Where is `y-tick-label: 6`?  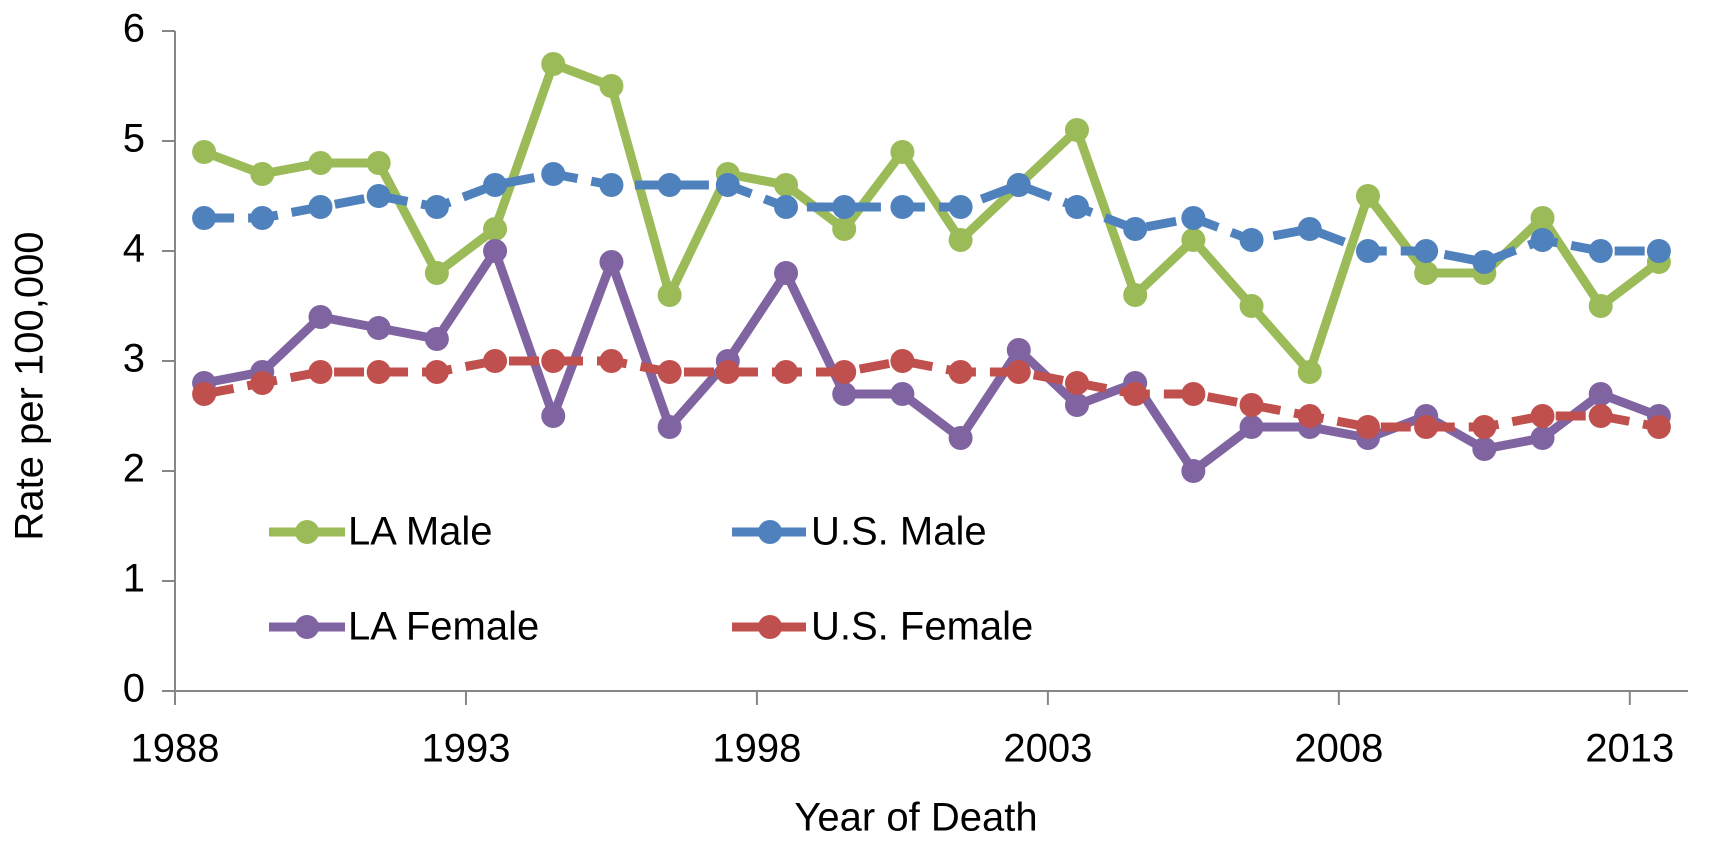
y-tick-label: 6 is located at coordinates (134, 29).